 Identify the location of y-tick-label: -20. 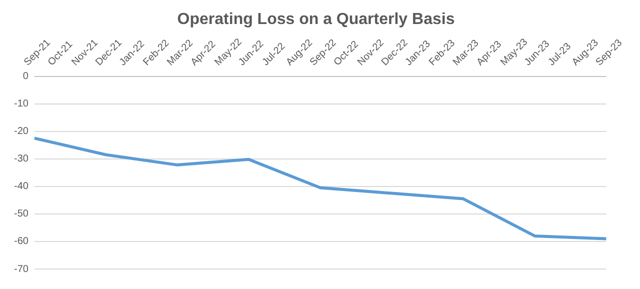
(21, 132).